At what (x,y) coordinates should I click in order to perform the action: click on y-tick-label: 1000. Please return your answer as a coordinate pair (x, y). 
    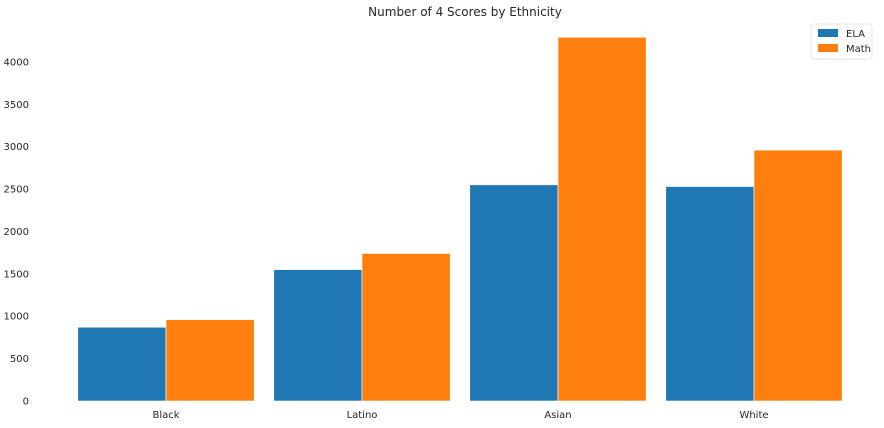
    Looking at the image, I should click on (16, 317).